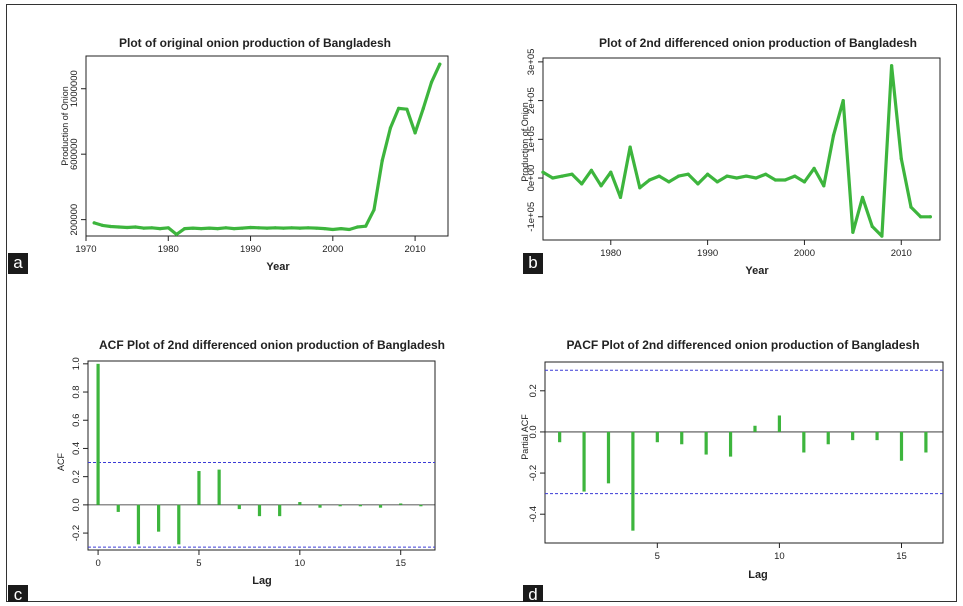 The height and width of the screenshot is (606, 963). Describe the element at coordinates (533, 263) in the screenshot. I see `panel-tag-b: b` at that location.